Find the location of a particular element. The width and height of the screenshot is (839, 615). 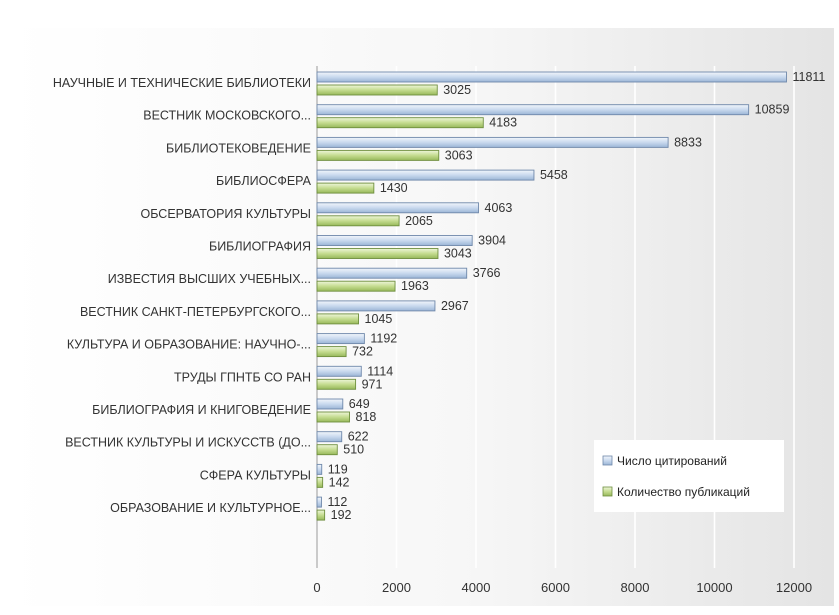

data-label-citations: 622 is located at coordinates (358, 437).